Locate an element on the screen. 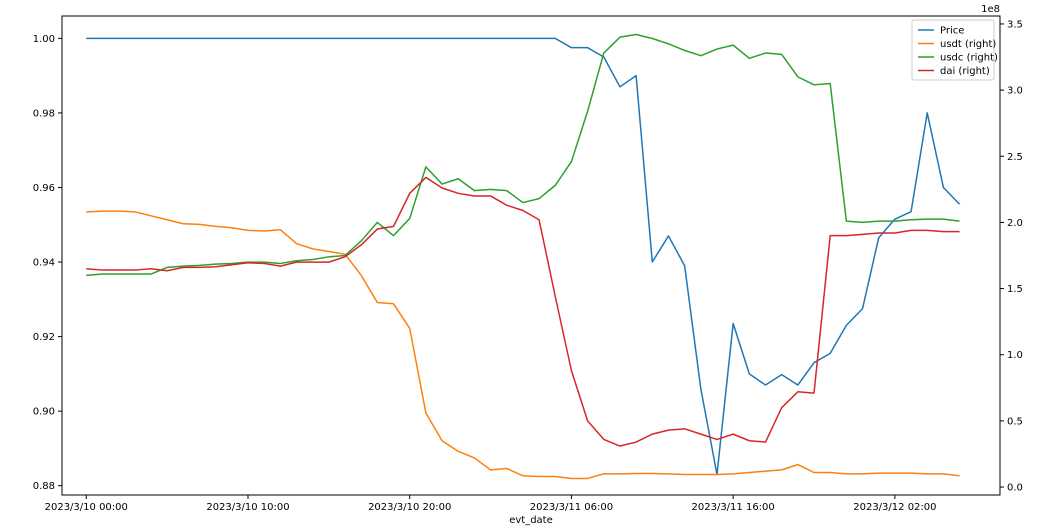 Image resolution: width=1038 pixels, height=530 pixels. left-y-tick-label: 0.90 is located at coordinates (44, 412).